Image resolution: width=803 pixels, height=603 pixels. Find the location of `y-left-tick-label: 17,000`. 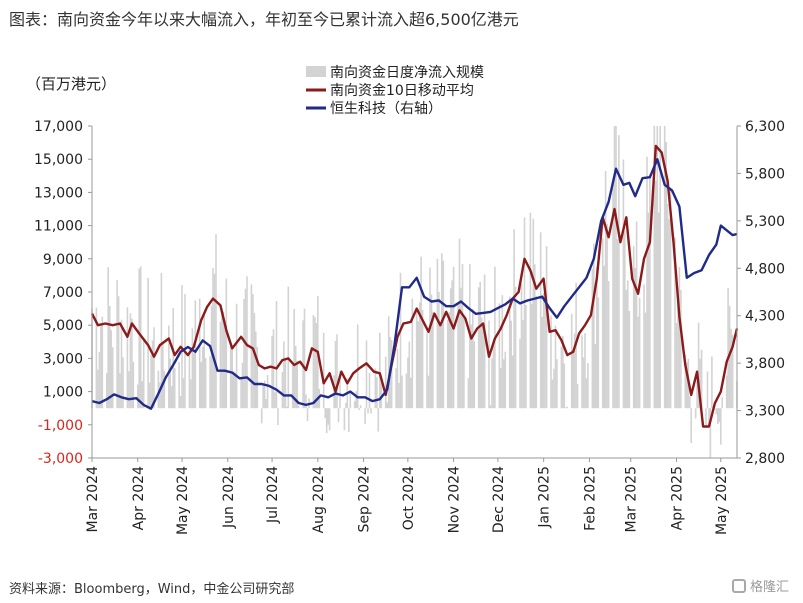

y-left-tick-label: 17,000 is located at coordinates (58, 127).